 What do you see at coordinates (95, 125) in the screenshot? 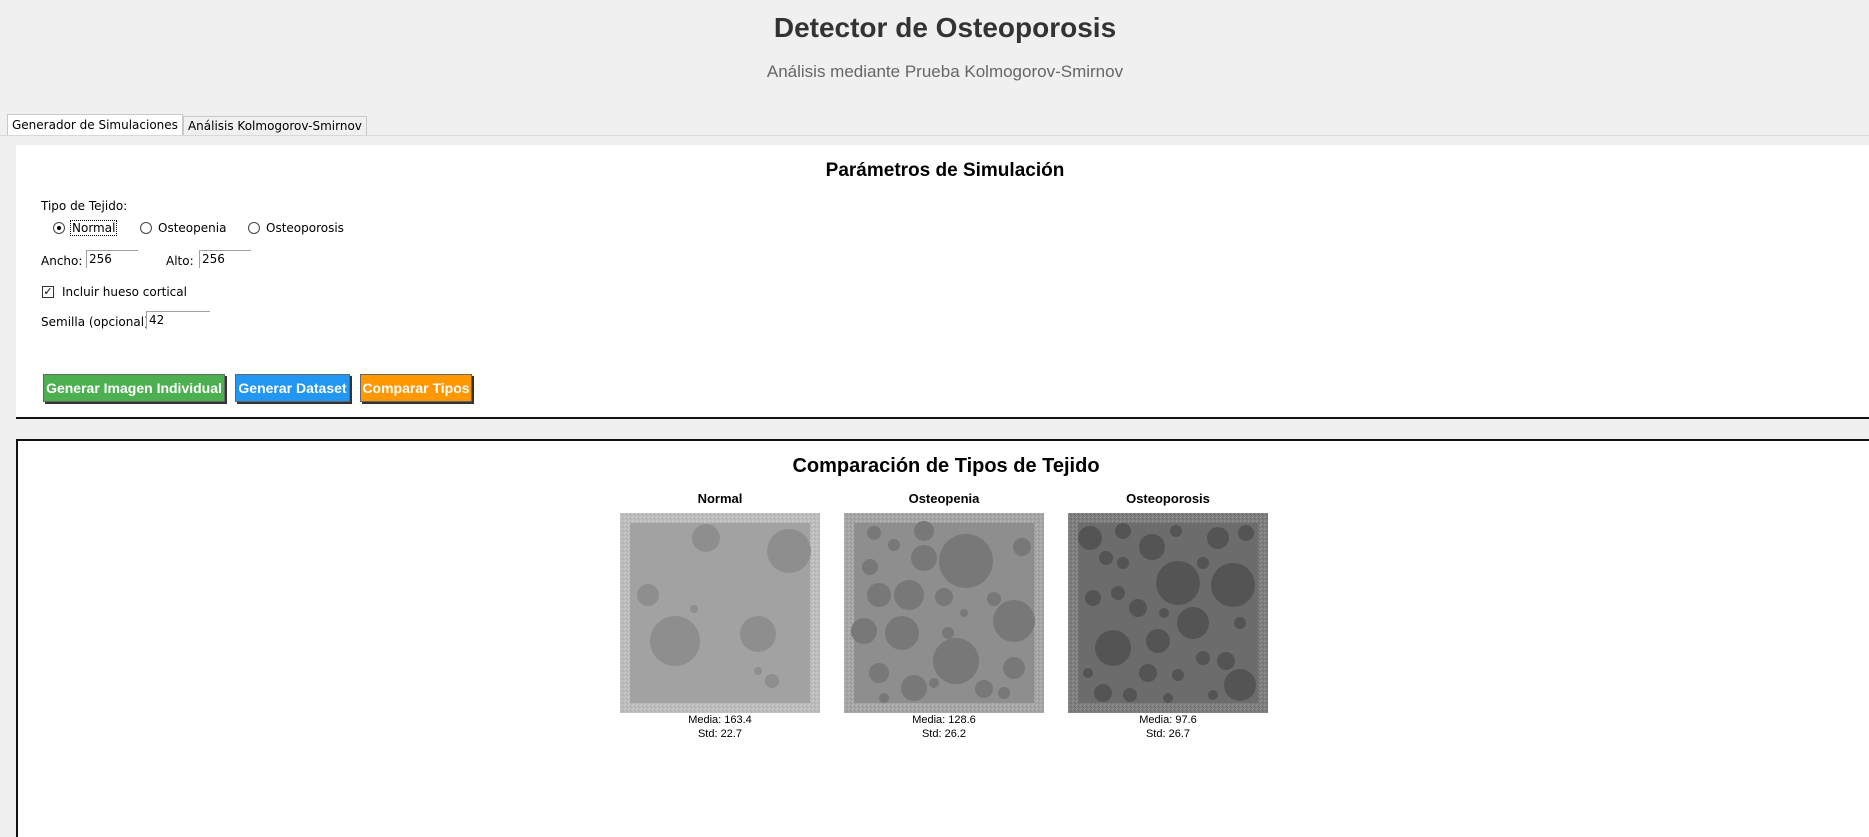
I see `tab-generador: Generador de Simulaciones` at bounding box center [95, 125].